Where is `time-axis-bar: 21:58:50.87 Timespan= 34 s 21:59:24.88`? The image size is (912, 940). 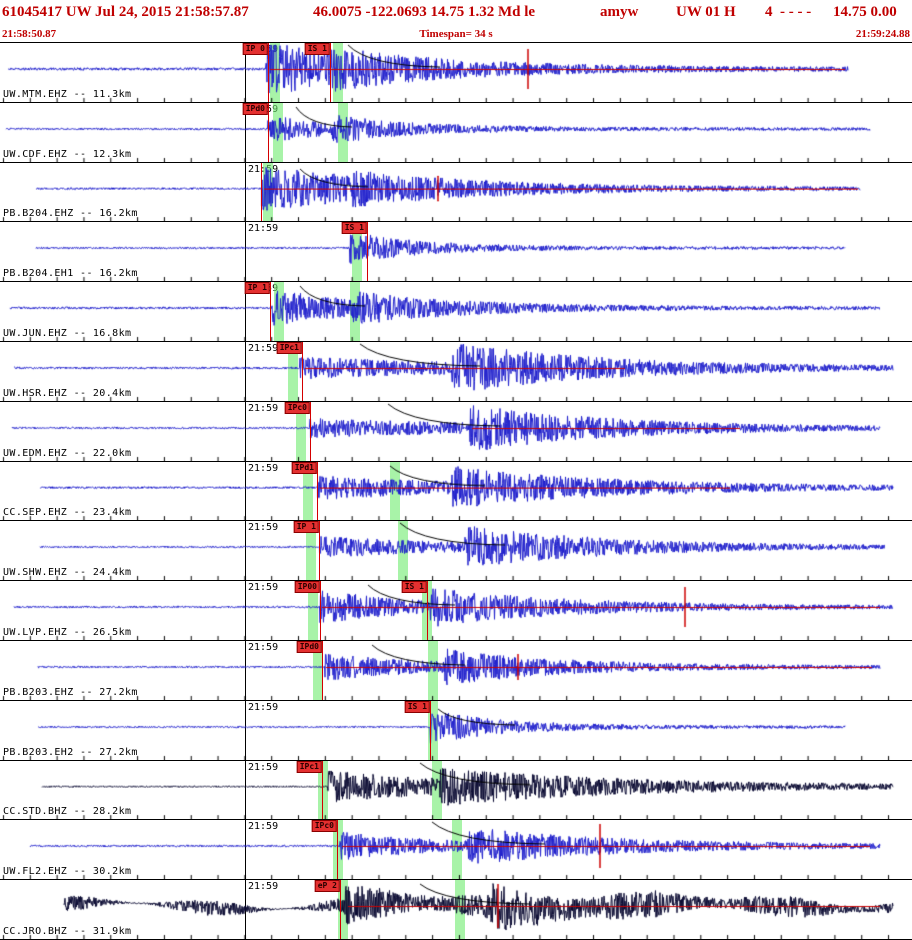 time-axis-bar: 21:58:50.87 Timespan= 34 s 21:59:24.88 is located at coordinates (456, 35).